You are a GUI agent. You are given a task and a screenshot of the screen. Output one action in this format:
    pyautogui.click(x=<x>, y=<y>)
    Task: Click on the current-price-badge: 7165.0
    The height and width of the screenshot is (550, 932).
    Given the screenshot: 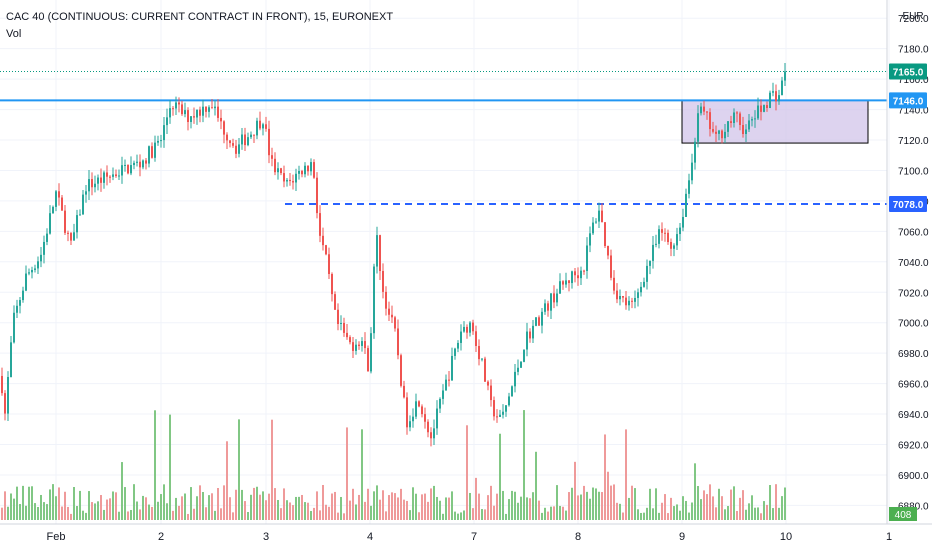 What is the action you would take?
    pyautogui.click(x=908, y=73)
    